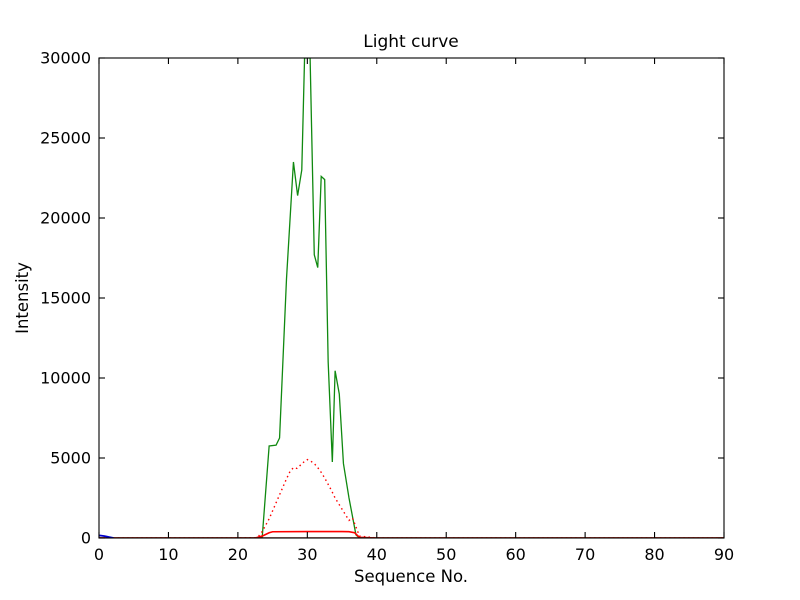 The height and width of the screenshot is (600, 800). Describe the element at coordinates (99, 554) in the screenshot. I see `x-tick-label: 0` at that location.